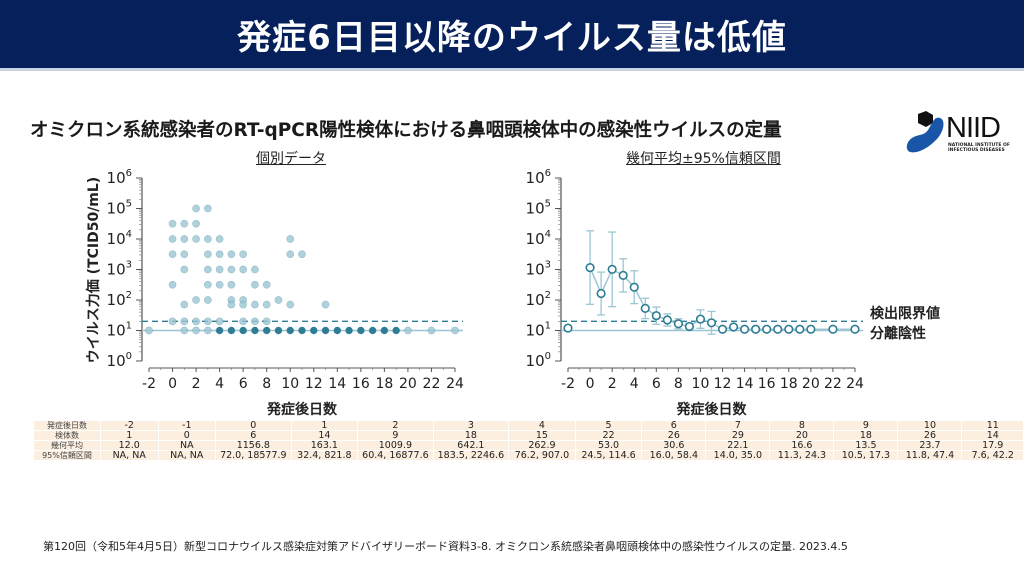 This screenshot has width=1024, height=576. I want to click on table-row: 発症後日数 -2 -1 0 1 2 3 4 5 6 7 8 9 10 11, so click(528, 425).